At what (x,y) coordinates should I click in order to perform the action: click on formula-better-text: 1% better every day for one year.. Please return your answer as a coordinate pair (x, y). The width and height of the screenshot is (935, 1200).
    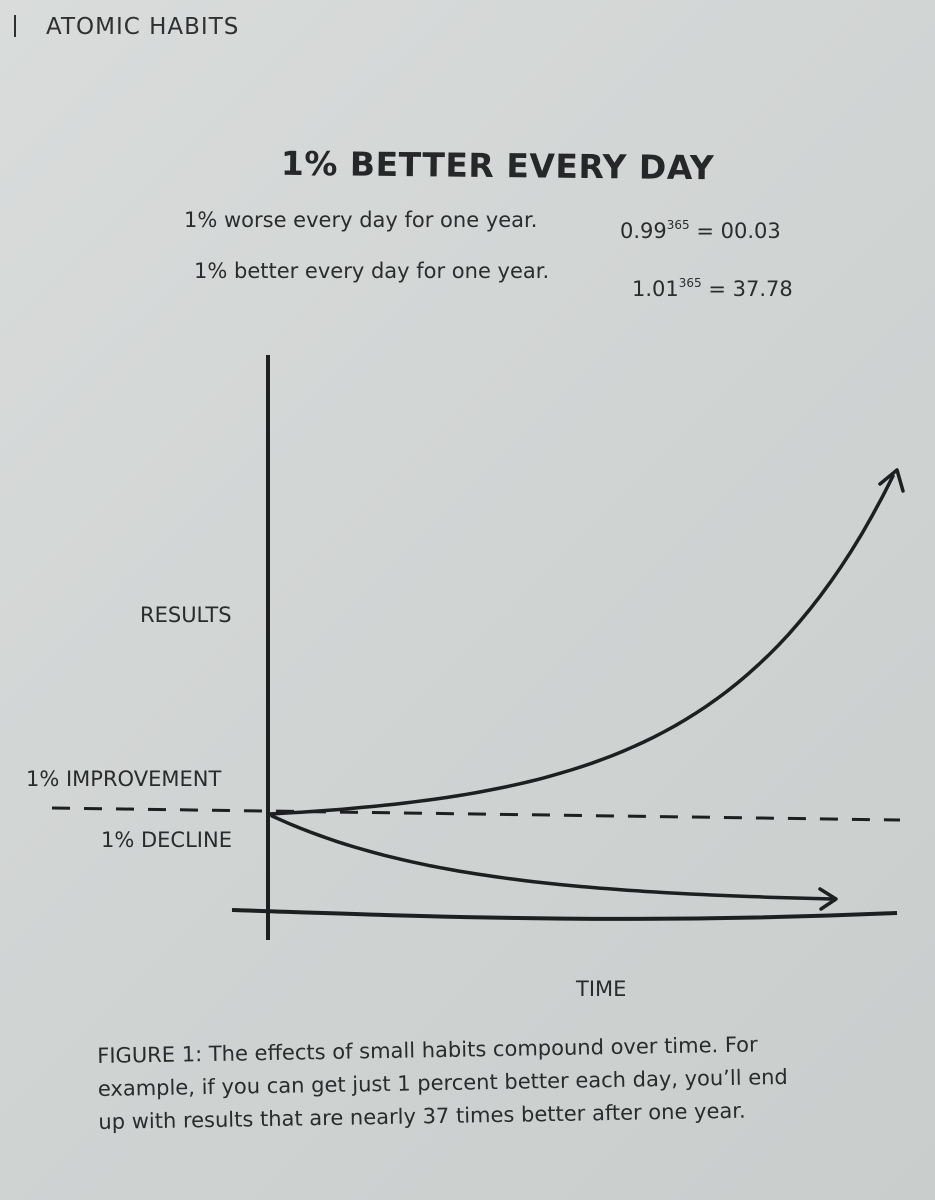
    Looking at the image, I should click on (372, 271).